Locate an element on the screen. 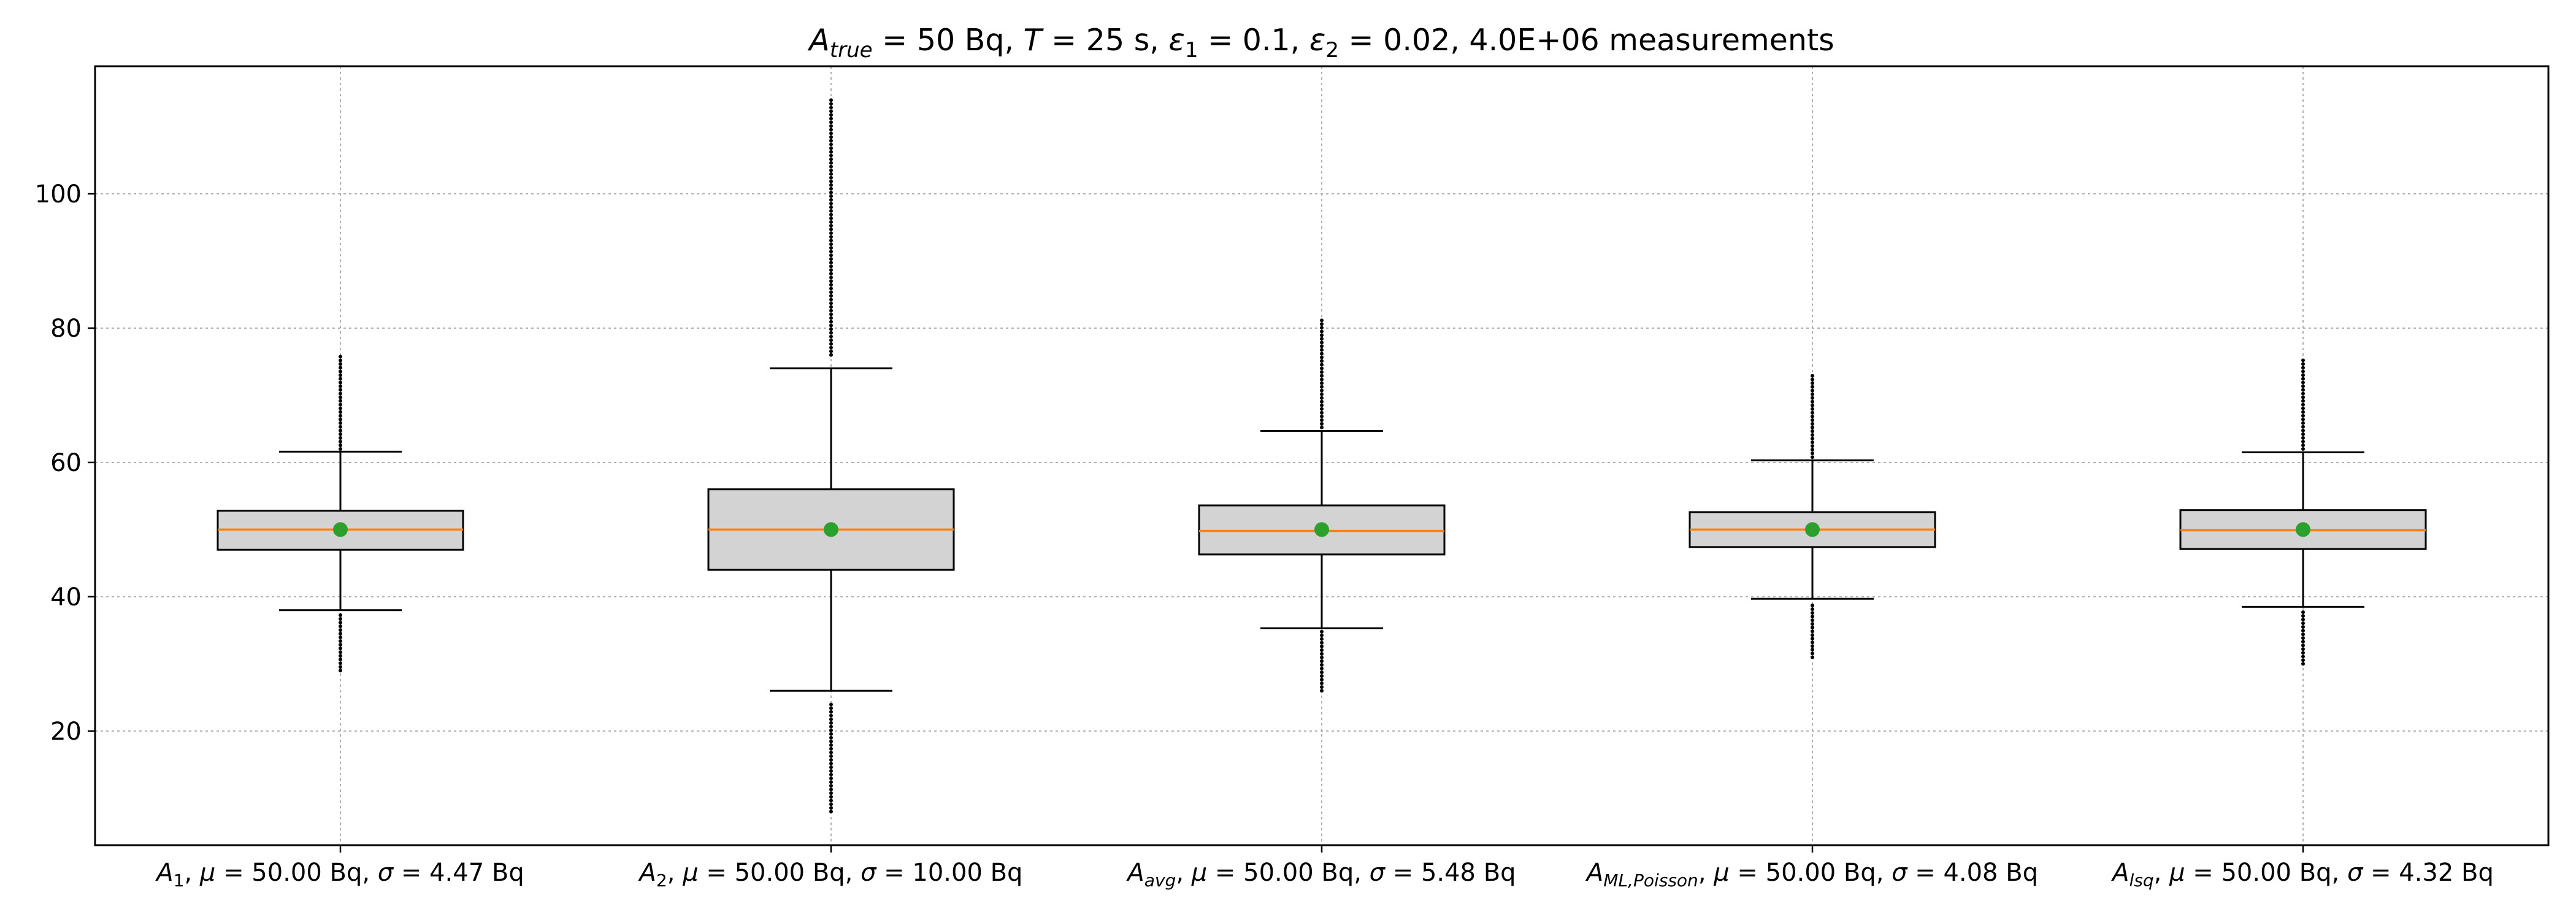  y-tick-label: 80 is located at coordinates (66, 329).